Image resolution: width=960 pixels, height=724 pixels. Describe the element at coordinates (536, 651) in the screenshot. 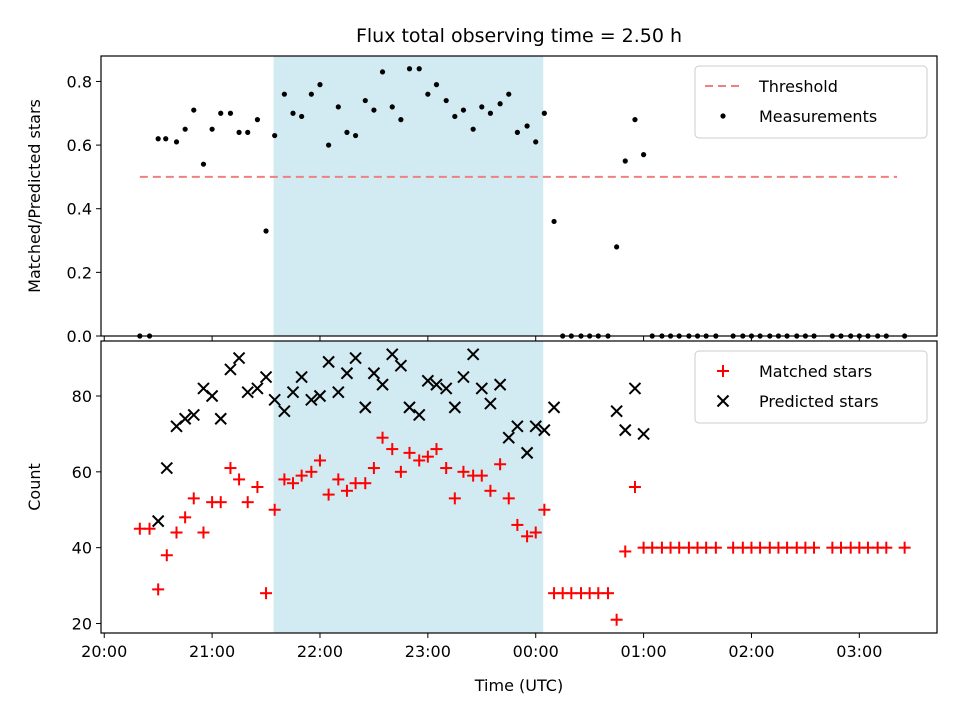

I see `x-tick-label: 00:00` at that location.